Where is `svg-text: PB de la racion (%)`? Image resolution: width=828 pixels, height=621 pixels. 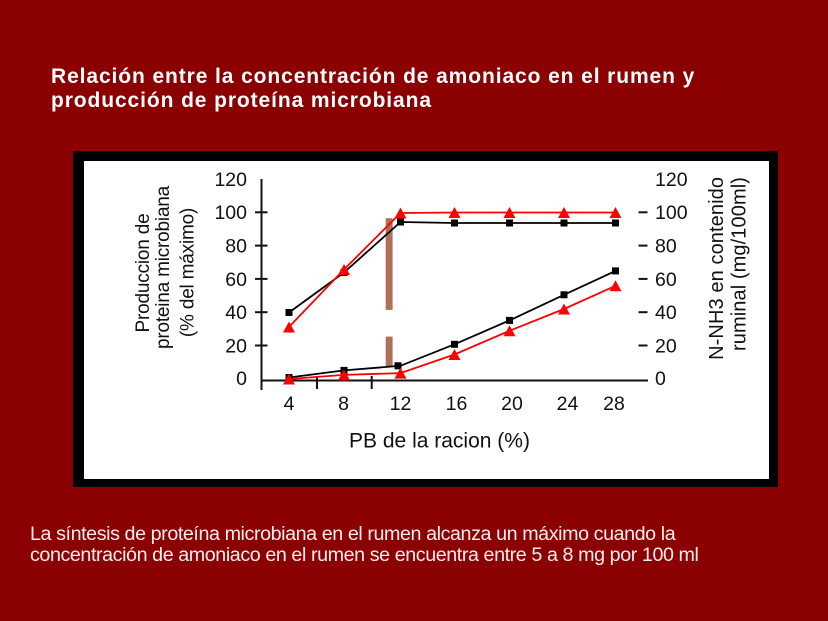 svg-text: PB de la racion (%) is located at coordinates (439, 441).